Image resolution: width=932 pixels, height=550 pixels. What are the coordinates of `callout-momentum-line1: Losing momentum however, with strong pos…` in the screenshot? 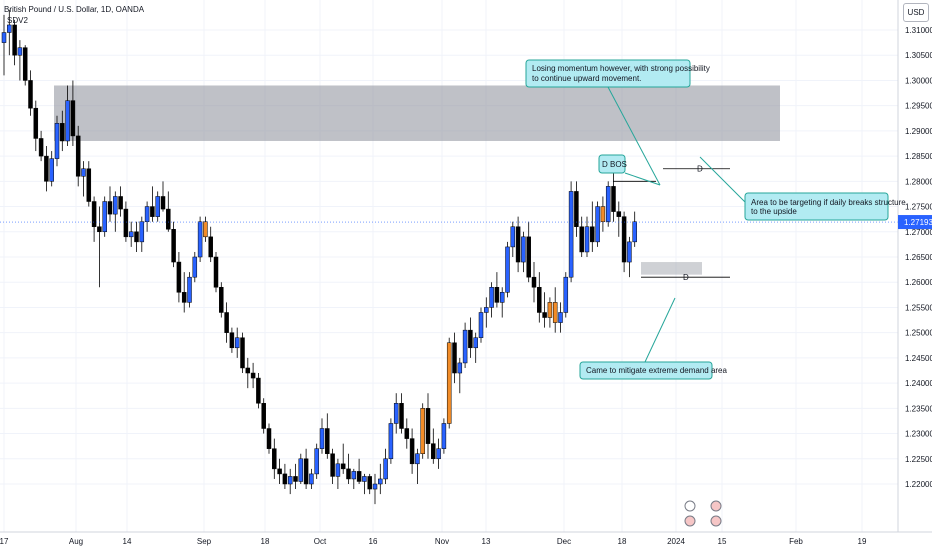 It's located at (621, 68).